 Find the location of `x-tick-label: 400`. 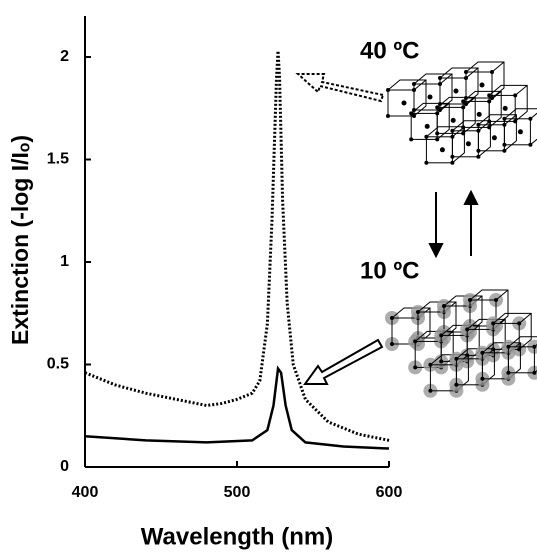

x-tick-label: 400 is located at coordinates (85, 492).